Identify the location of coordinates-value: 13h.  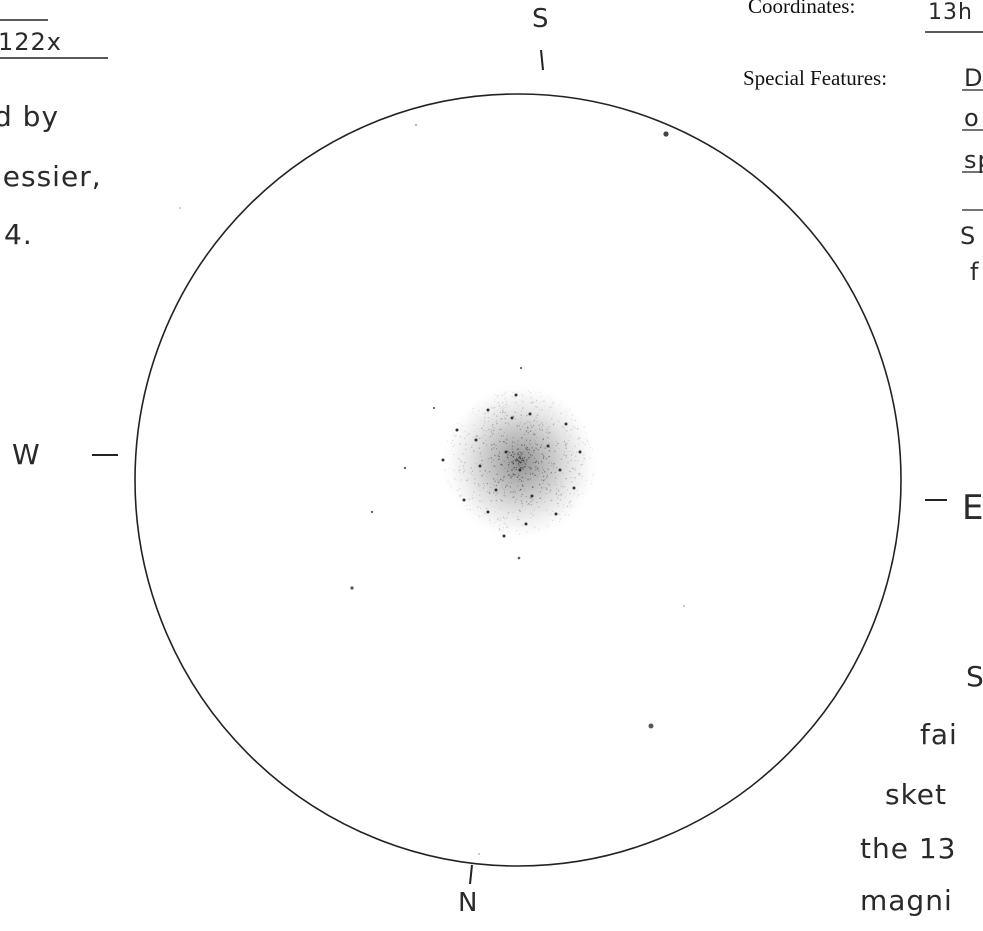
(950, 12).